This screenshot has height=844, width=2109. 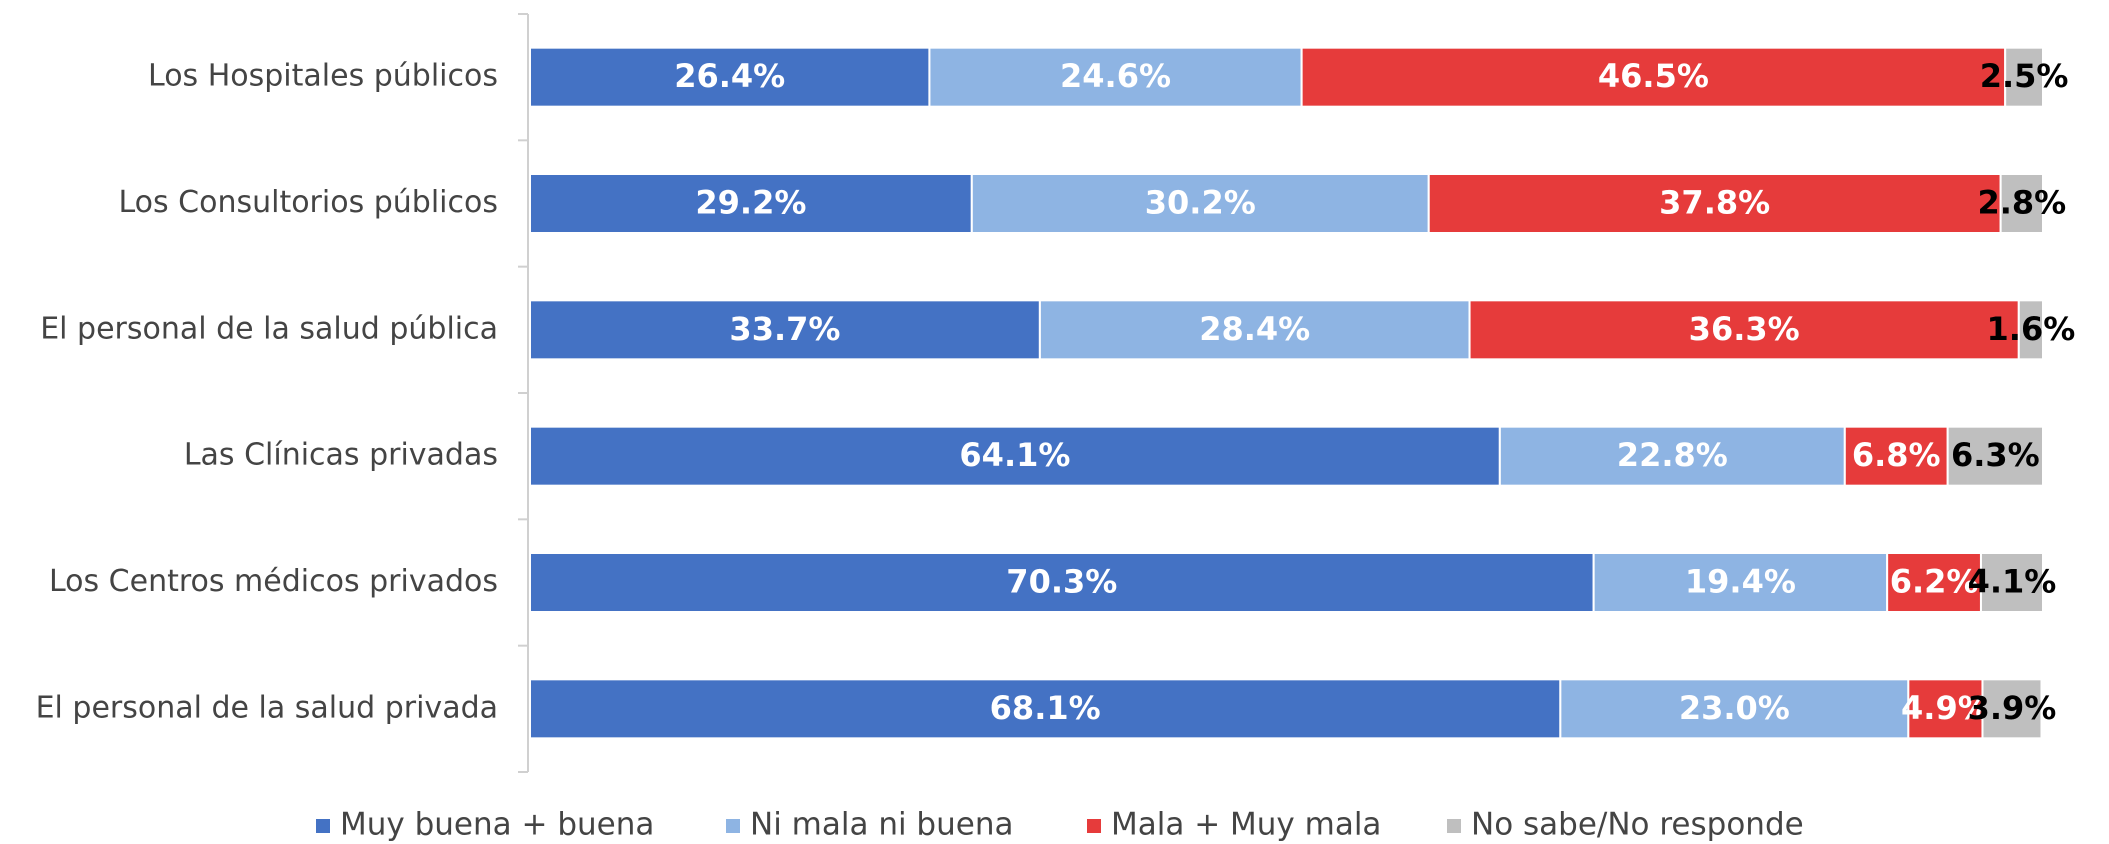 I want to click on category-label: El personal de la salud privada, so click(x=267, y=707).